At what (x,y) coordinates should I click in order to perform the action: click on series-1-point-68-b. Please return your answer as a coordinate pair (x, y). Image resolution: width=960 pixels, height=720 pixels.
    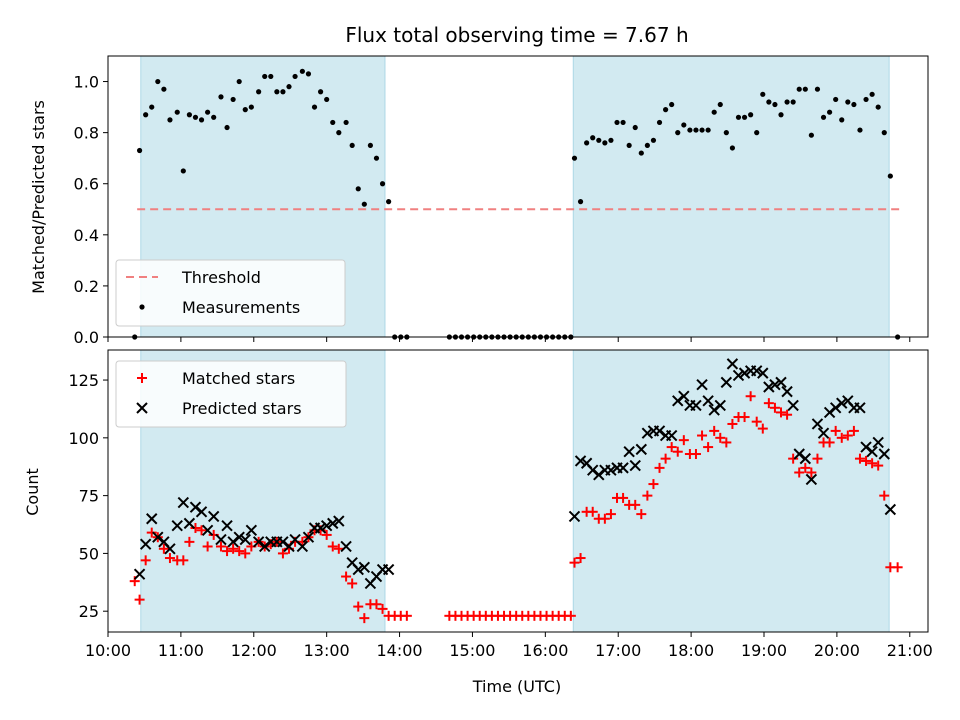
    Looking at the image, I should click on (738, 375).